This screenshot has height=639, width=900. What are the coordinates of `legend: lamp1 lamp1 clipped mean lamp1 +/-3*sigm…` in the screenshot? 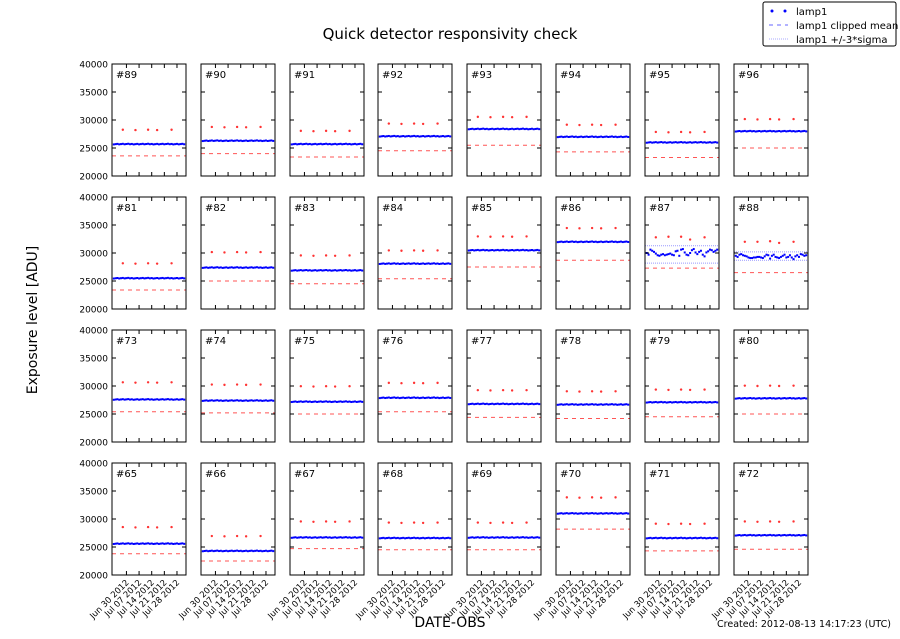 It's located at (830, 24).